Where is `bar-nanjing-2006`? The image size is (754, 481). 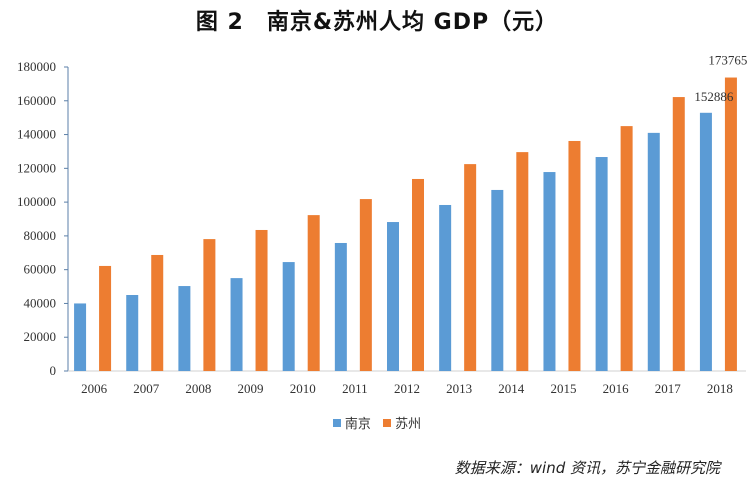 bar-nanjing-2006 is located at coordinates (80, 337).